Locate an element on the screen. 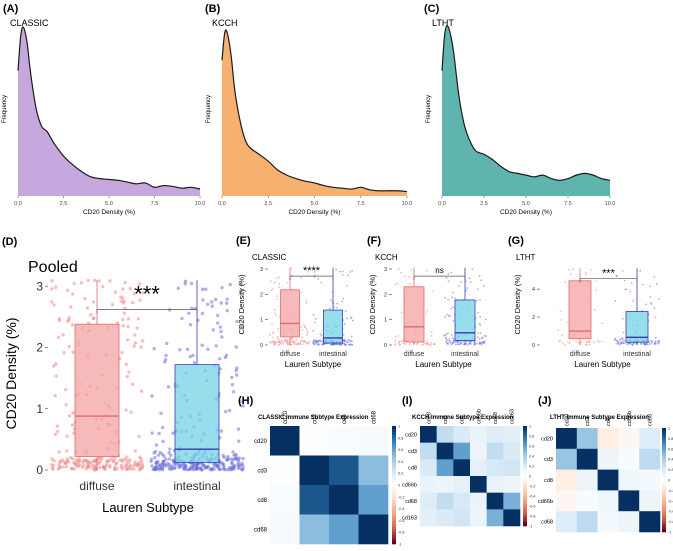  row-label: cd68 is located at coordinates (547, 523).